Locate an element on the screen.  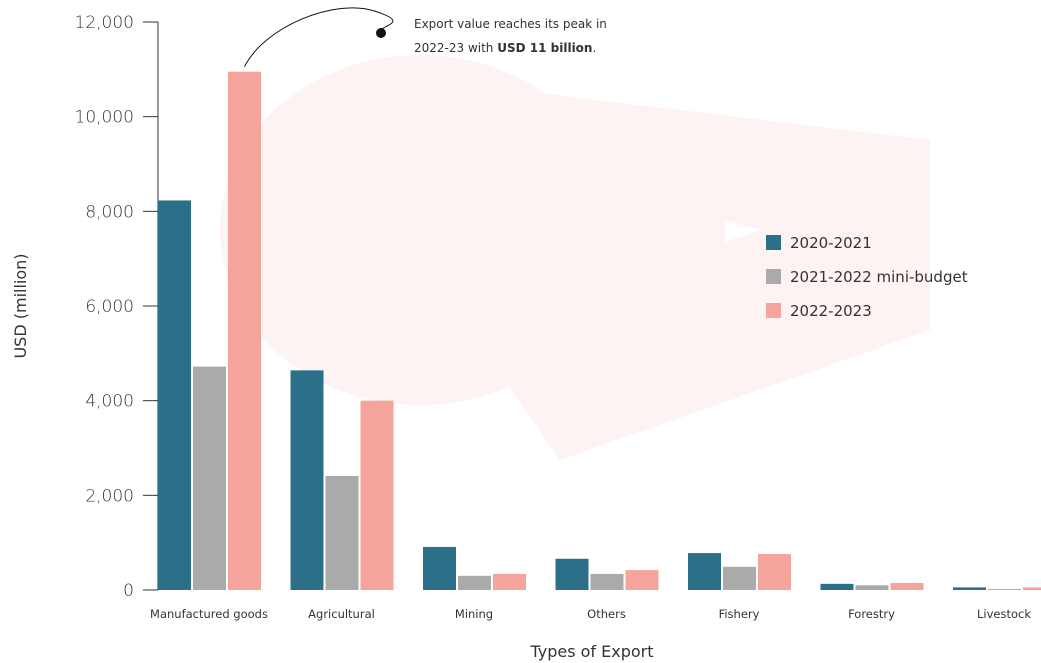
annotation-line-2-prefix: 2022-23 with is located at coordinates (455, 48).